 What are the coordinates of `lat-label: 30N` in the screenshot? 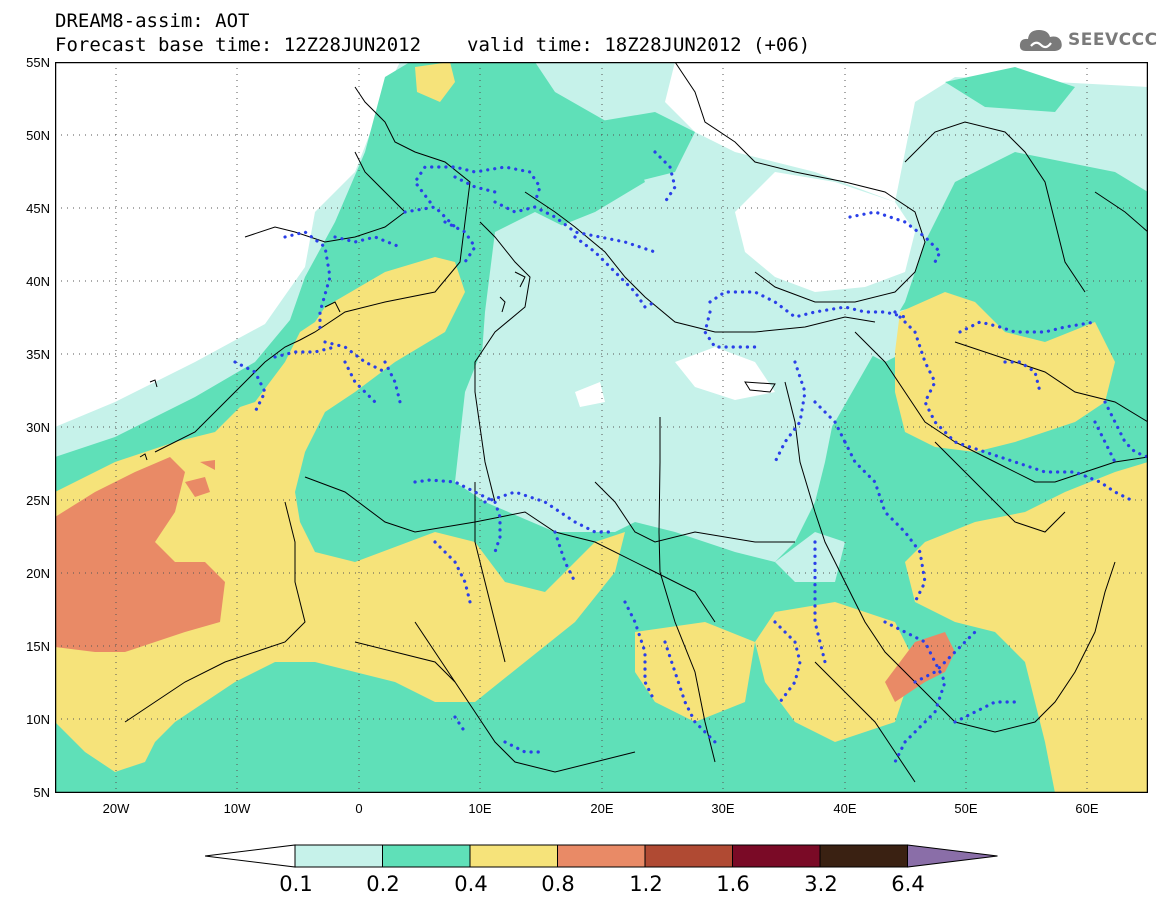 It's located at (38, 427).